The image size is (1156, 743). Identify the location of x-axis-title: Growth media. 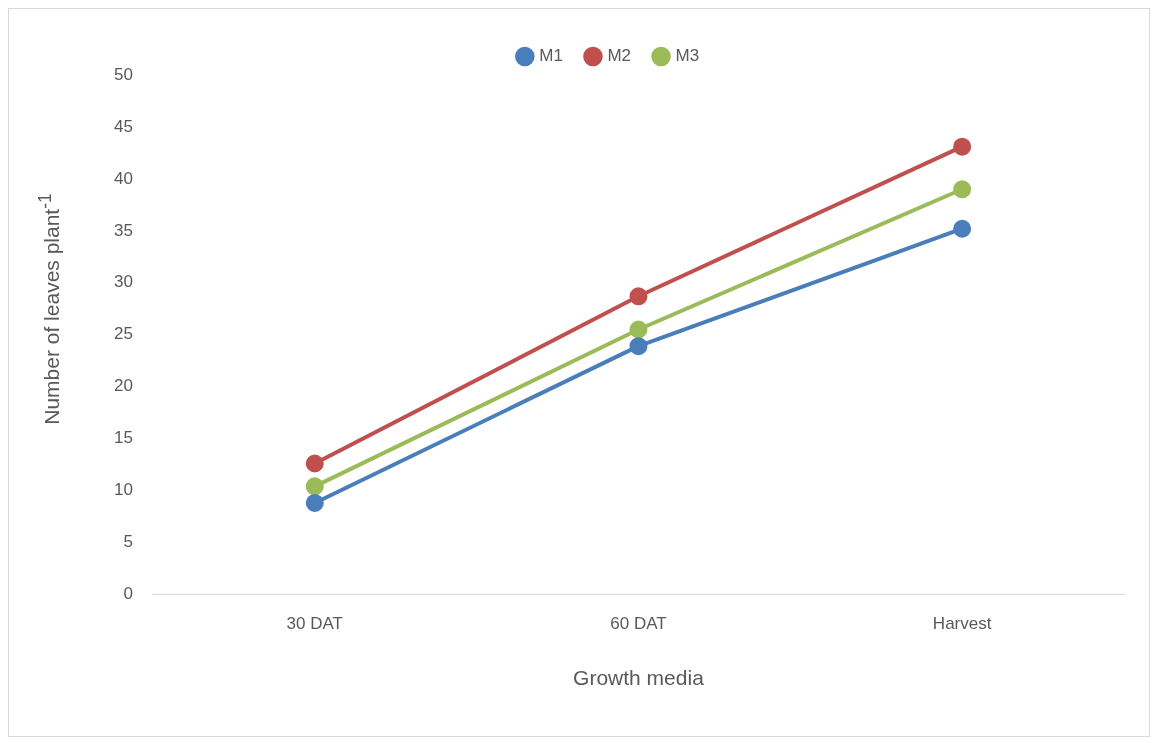
(639, 678).